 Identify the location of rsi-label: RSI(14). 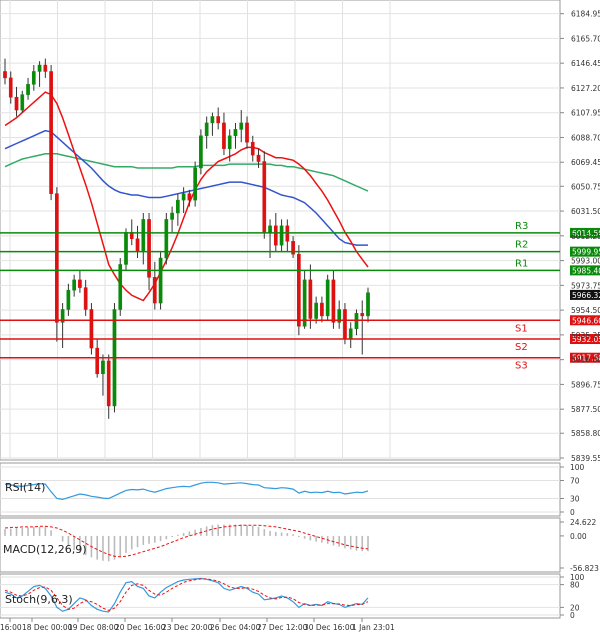
(25, 487).